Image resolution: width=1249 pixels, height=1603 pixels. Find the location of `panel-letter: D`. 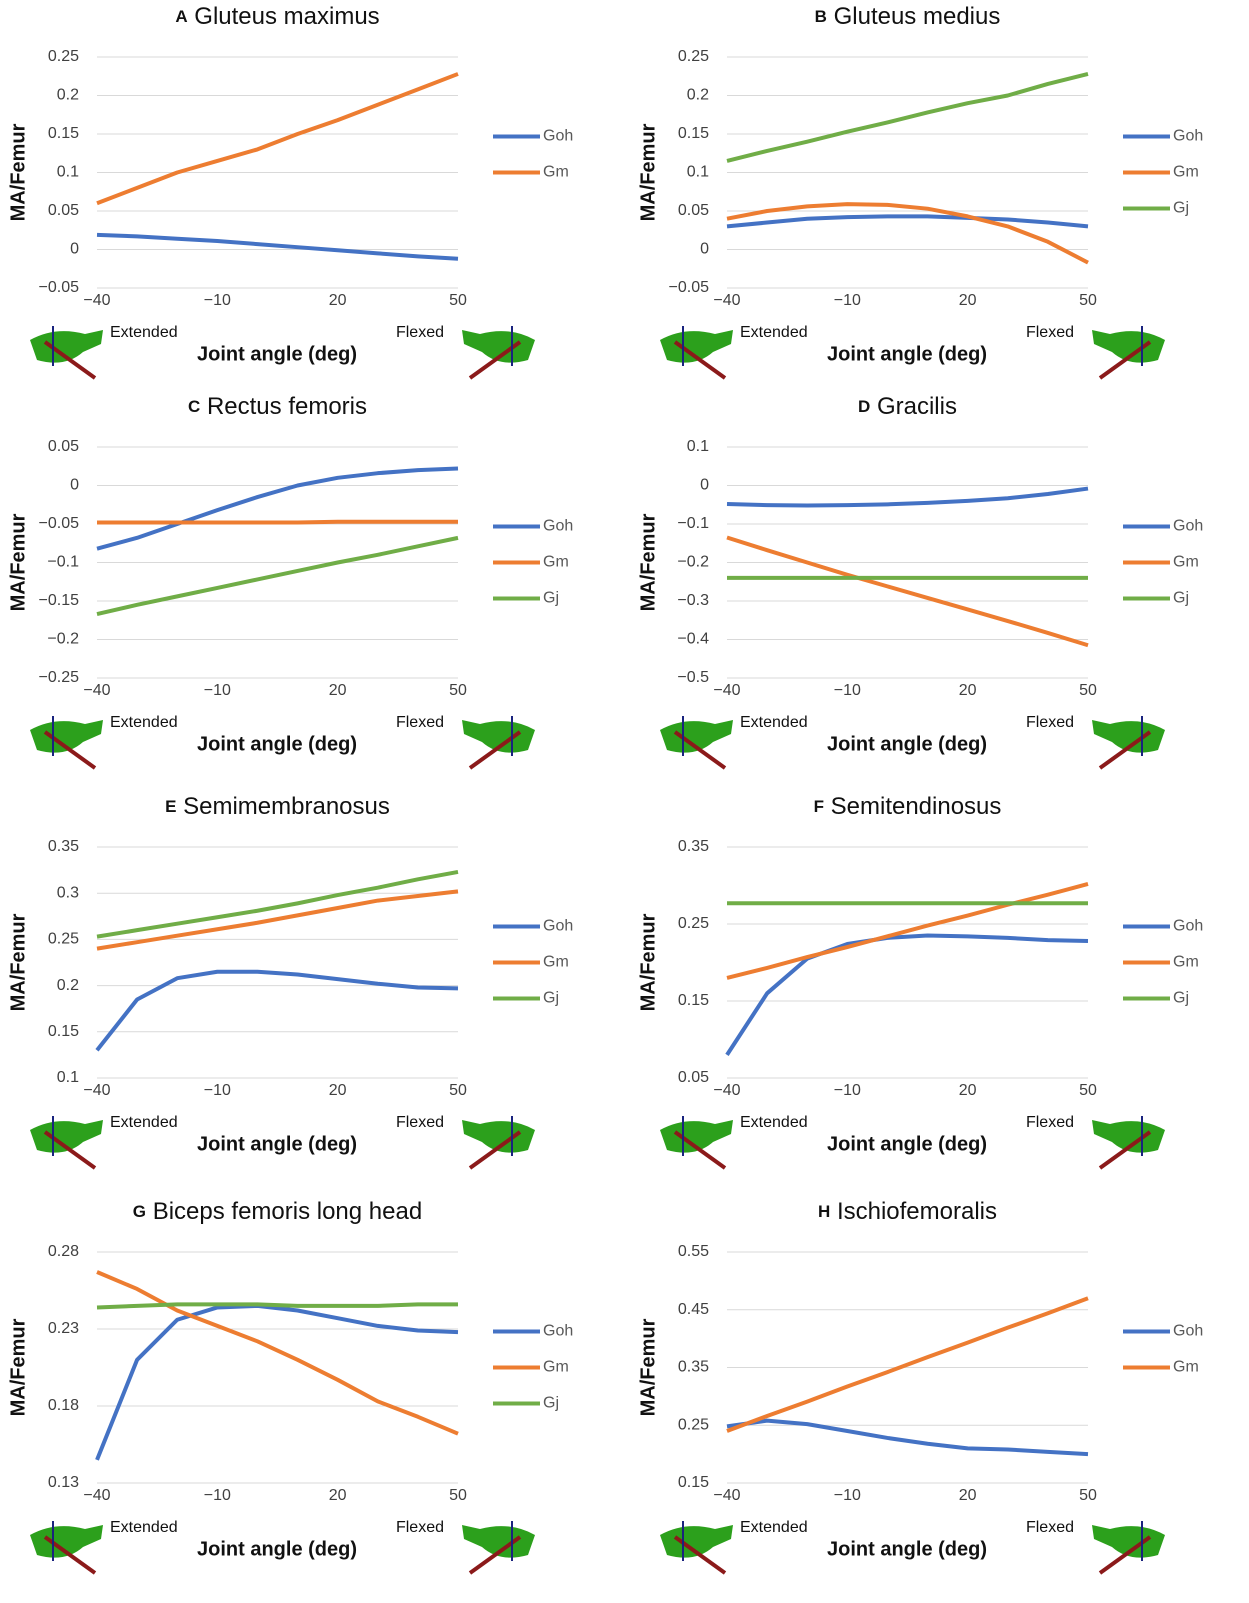

panel-letter: D is located at coordinates (864, 406).